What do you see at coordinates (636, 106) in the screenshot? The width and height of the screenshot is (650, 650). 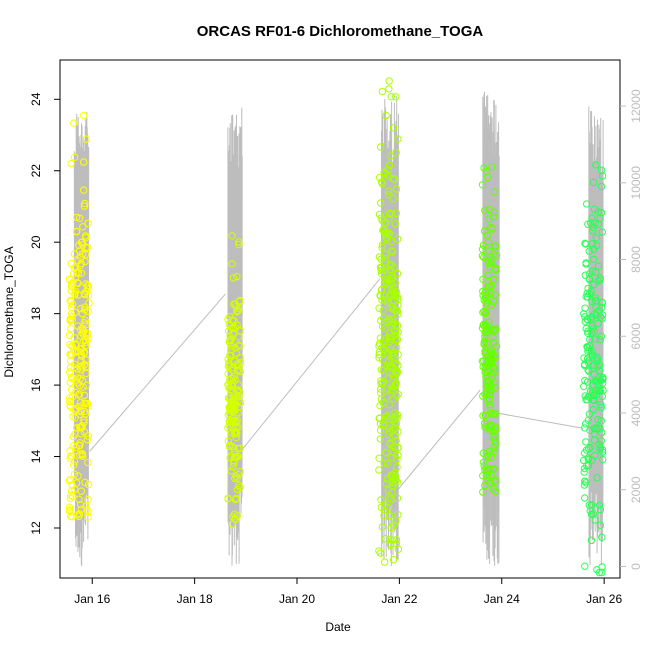 I see `y2-tick-label: 12000` at bounding box center [636, 106].